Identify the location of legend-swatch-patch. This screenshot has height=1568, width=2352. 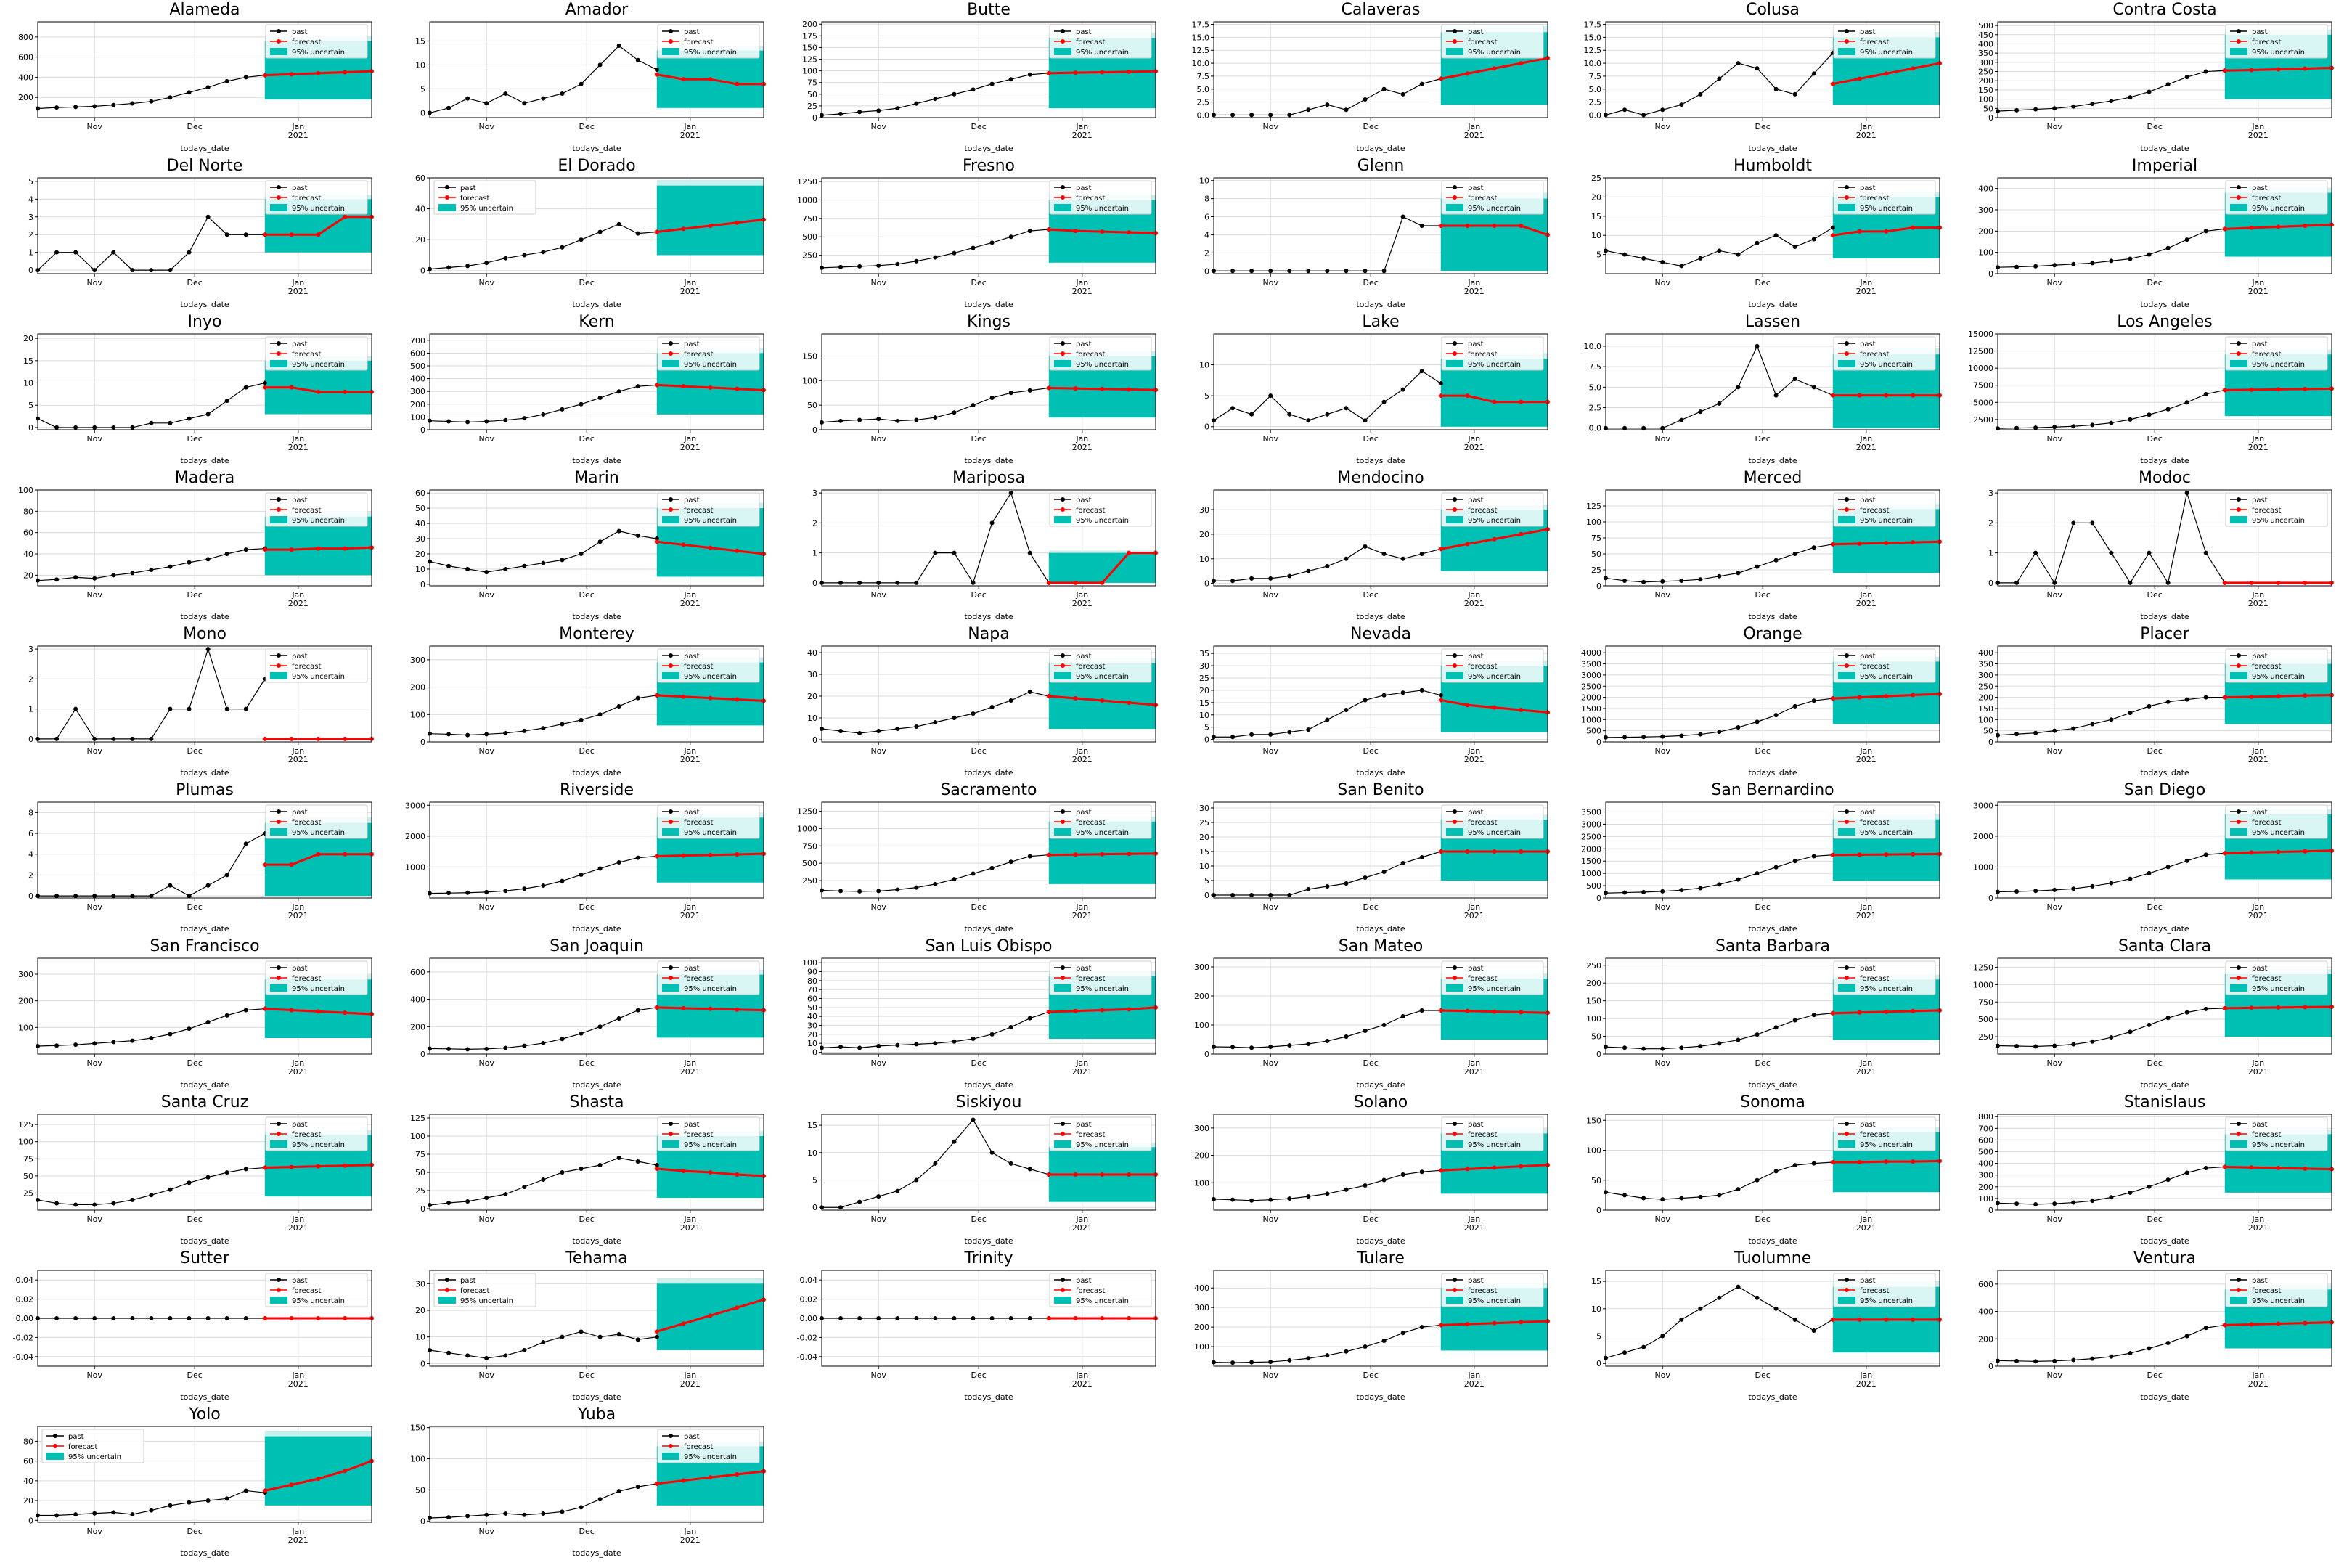
(671, 832).